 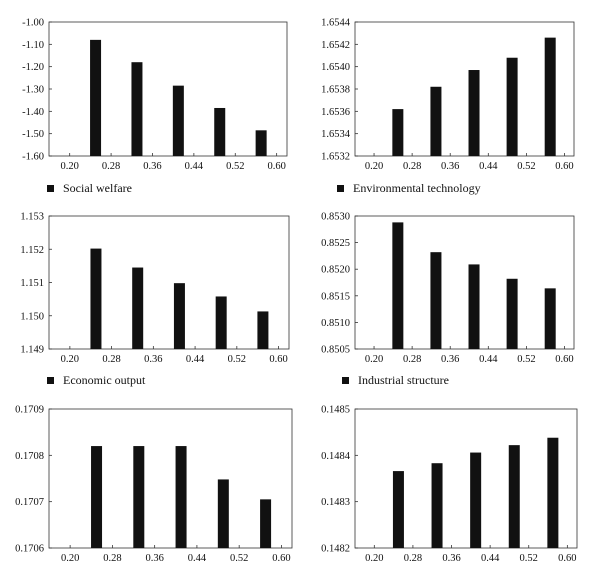 What do you see at coordinates (335, 502) in the screenshot?
I see `y-tick-label: 0.1483` at bounding box center [335, 502].